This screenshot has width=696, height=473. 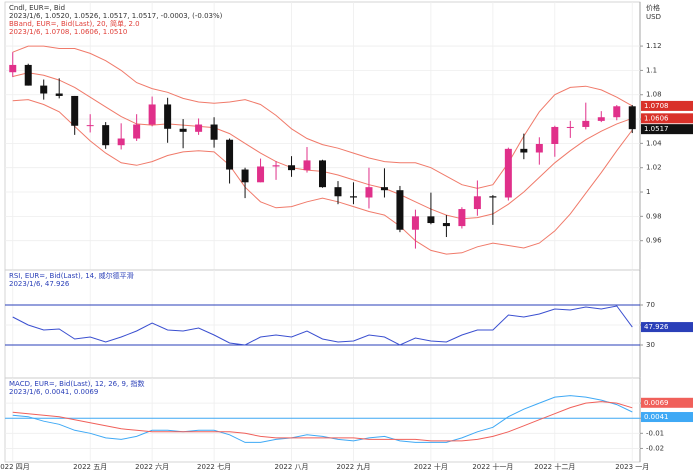 I want to click on y-tick-label: 30, so click(x=650, y=345).